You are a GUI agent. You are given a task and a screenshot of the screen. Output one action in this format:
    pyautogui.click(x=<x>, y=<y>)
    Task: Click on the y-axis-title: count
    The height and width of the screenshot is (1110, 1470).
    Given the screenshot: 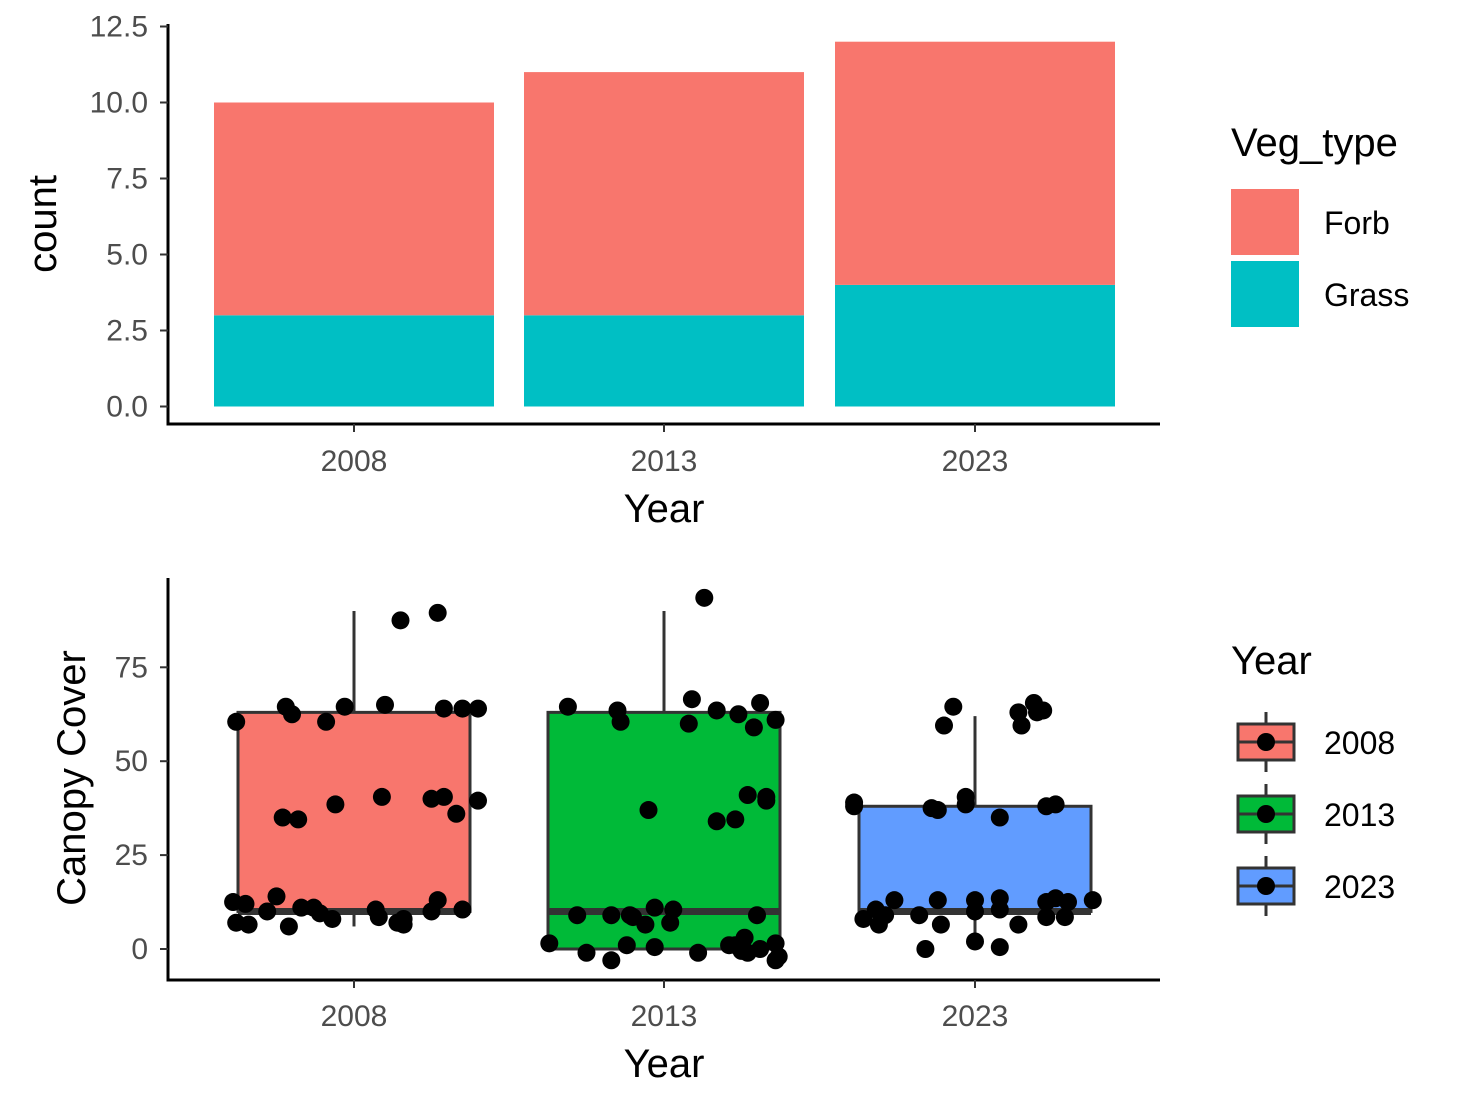 What is the action you would take?
    pyautogui.click(x=43, y=224)
    